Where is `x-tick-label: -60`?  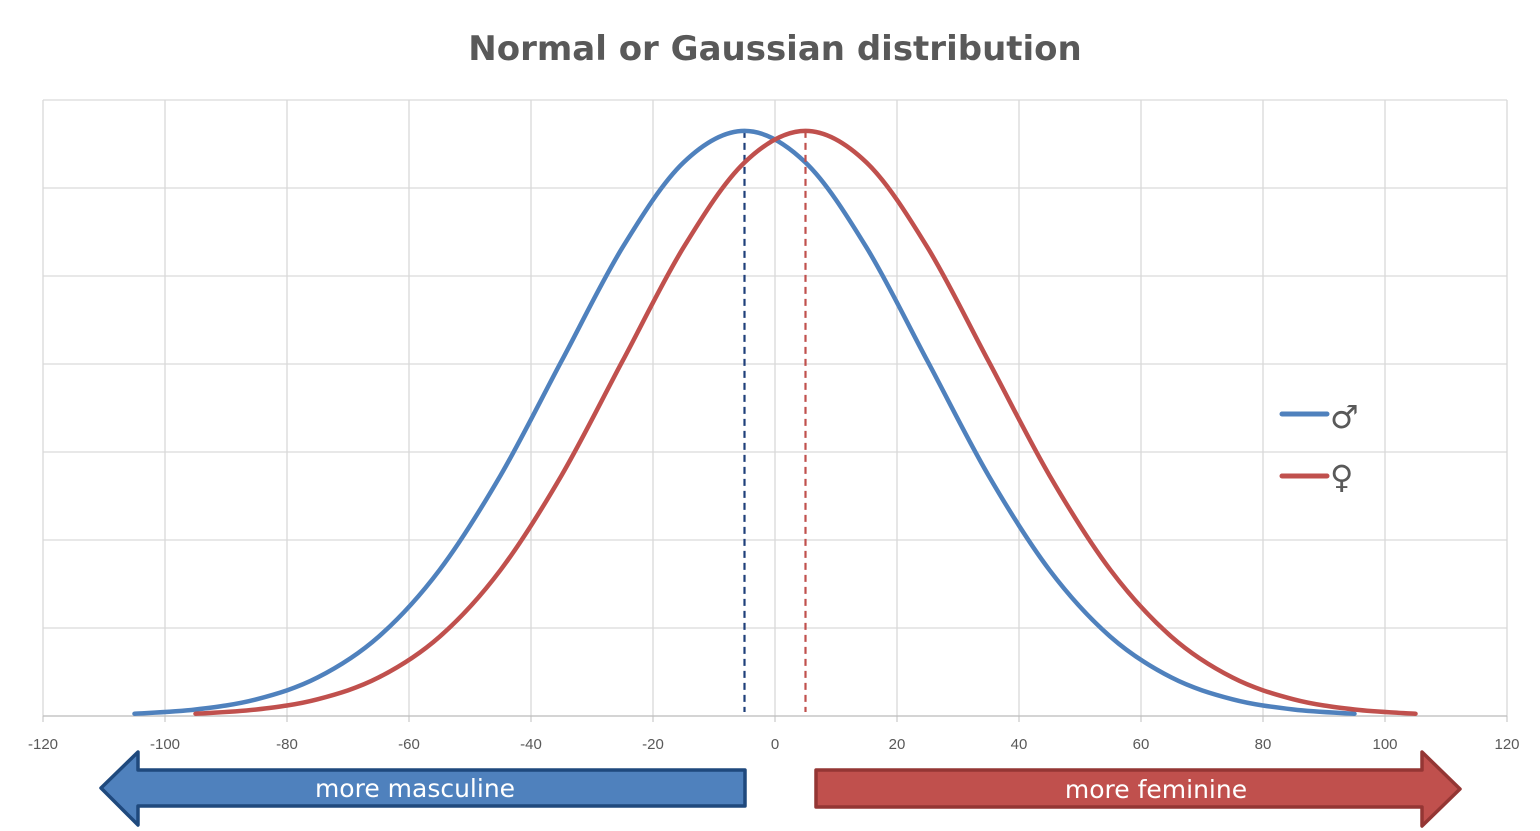 x-tick-label: -60 is located at coordinates (409, 744).